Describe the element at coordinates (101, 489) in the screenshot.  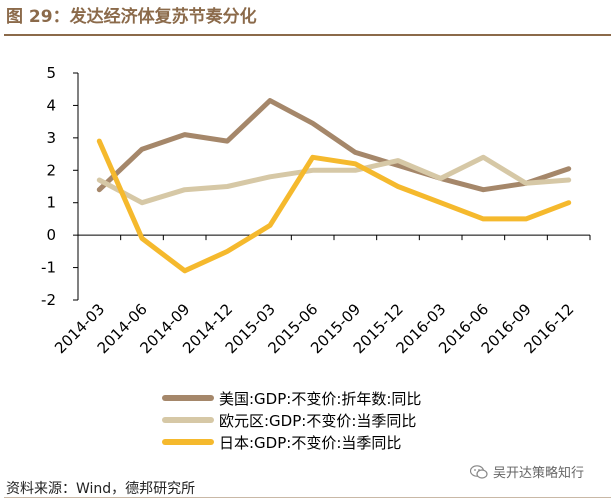
I see `source-note: 资料来源：Wind，德邦研究所` at that location.